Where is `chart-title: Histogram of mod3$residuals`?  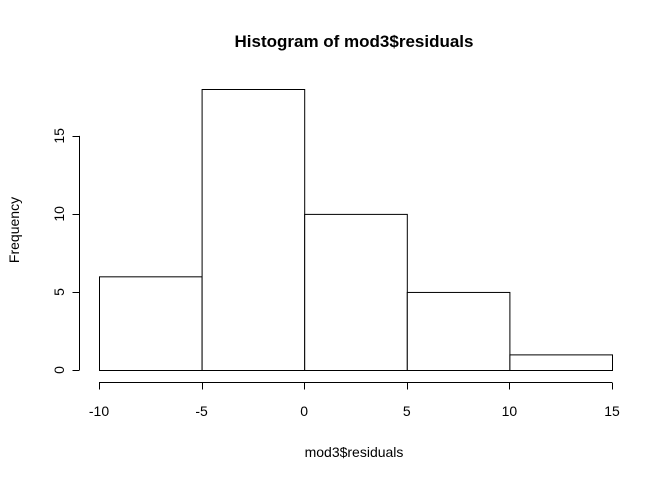
chart-title: Histogram of mod3$residuals is located at coordinates (353, 41).